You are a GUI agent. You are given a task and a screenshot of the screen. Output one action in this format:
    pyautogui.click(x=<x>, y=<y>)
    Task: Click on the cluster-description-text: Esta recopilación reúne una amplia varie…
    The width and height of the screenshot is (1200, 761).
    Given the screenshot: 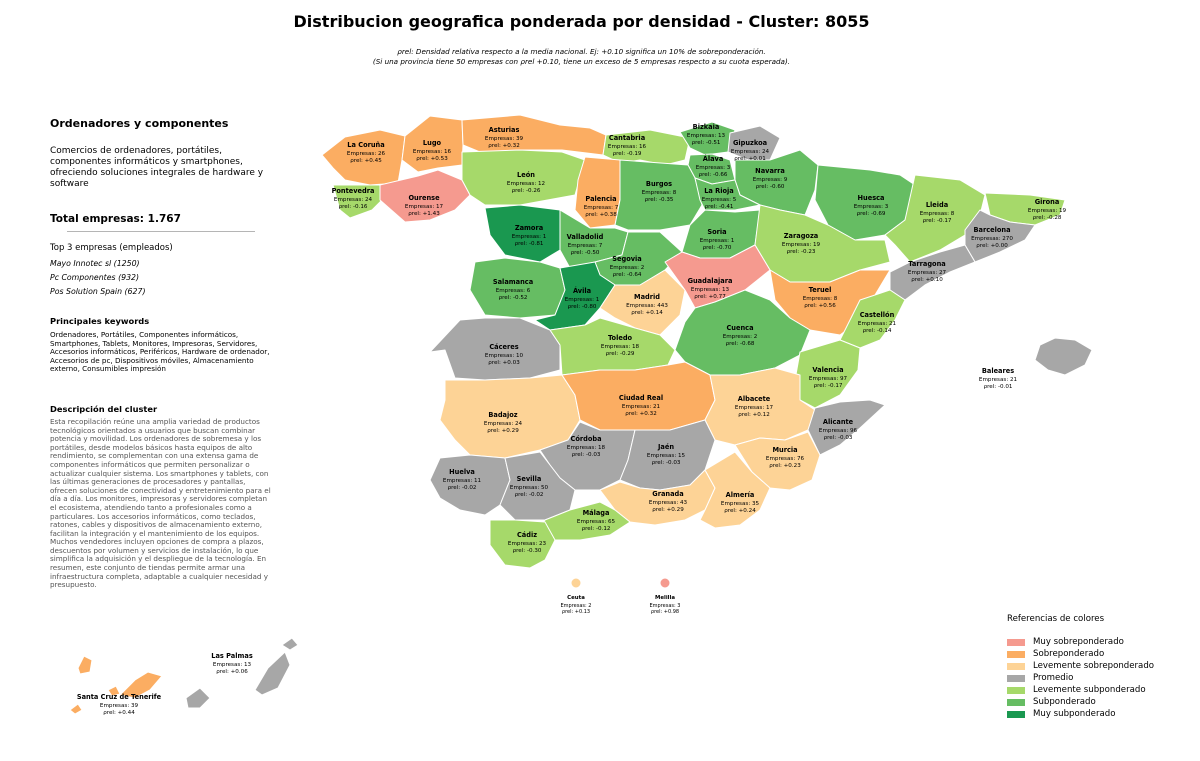 What is the action you would take?
    pyautogui.click(x=160, y=503)
    